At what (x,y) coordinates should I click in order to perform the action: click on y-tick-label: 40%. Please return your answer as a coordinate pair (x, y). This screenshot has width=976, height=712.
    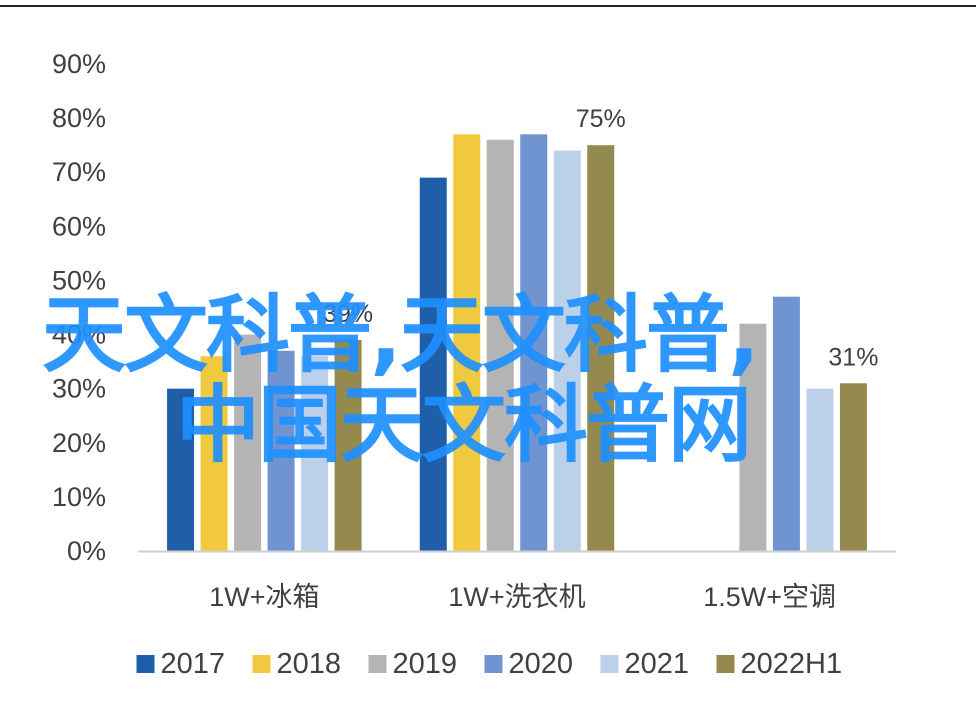
    Looking at the image, I should click on (79, 335).